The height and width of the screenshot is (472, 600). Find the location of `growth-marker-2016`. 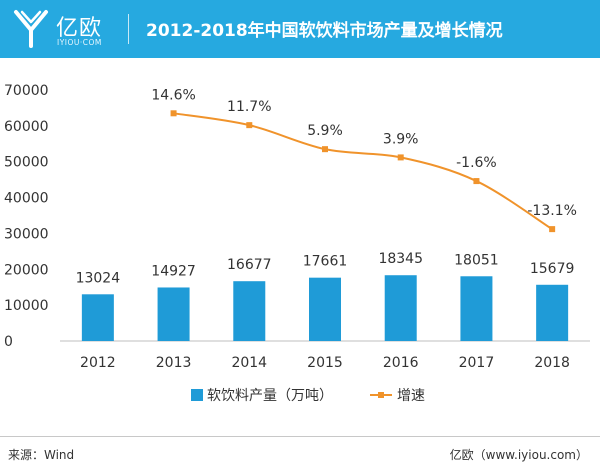

growth-marker-2016 is located at coordinates (400, 157).